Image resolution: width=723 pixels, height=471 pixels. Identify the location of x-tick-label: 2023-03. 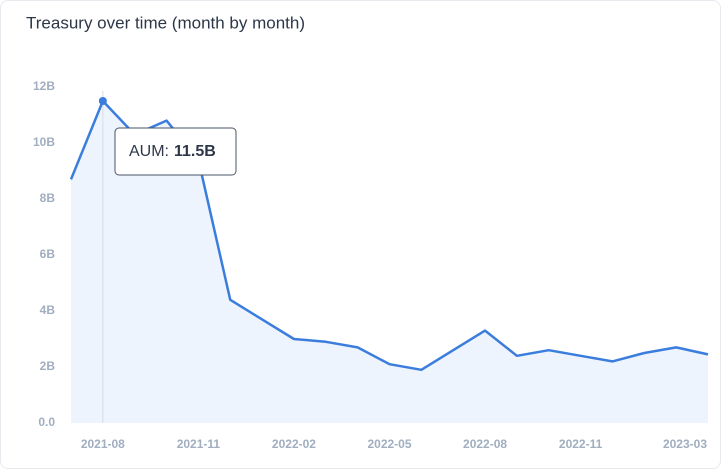
(685, 444).